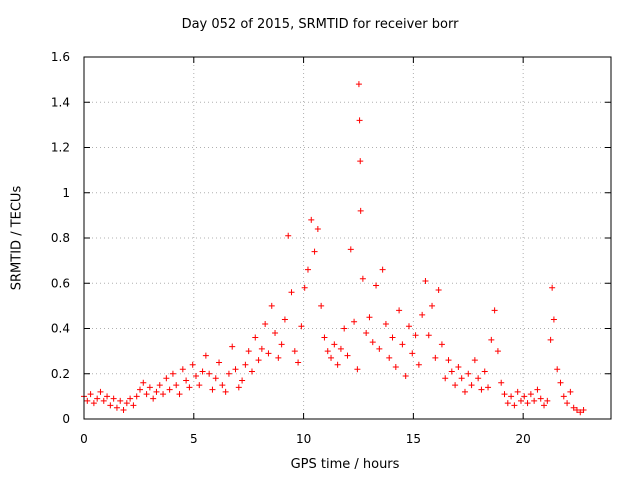 This screenshot has height=480, width=640. I want to click on x-axis-label: GPS time / hours, so click(345, 464).